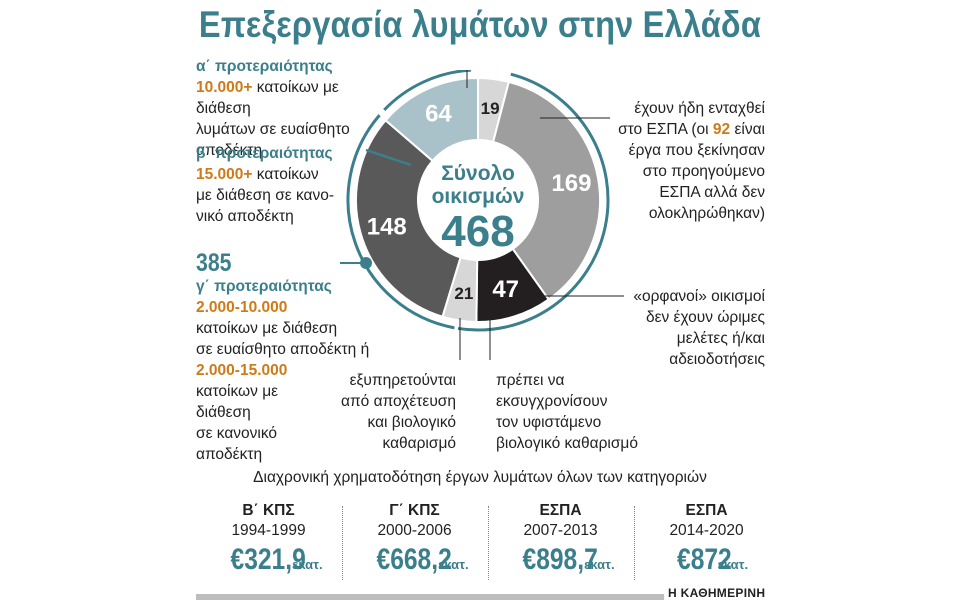 The width and height of the screenshot is (960, 600). What do you see at coordinates (414, 530) in the screenshot?
I see `funding-period-2: 2000-2006` at bounding box center [414, 530].